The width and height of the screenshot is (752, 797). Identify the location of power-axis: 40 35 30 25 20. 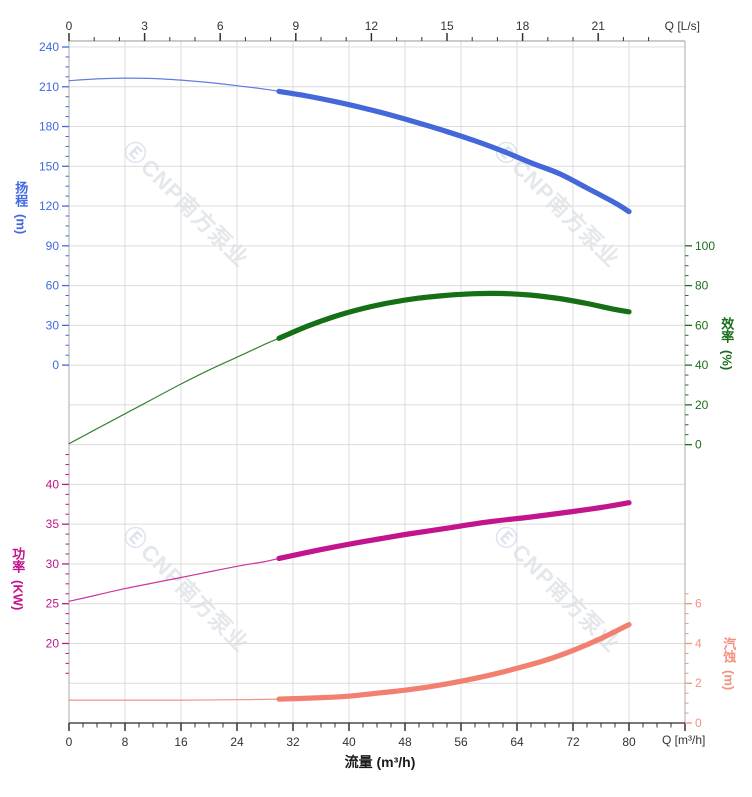
(57, 564).